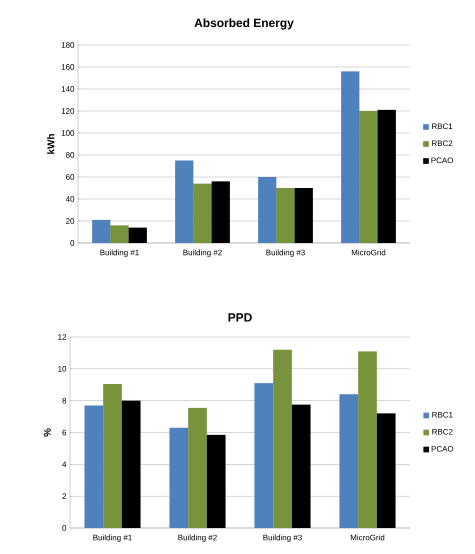  What do you see at coordinates (50, 144) in the screenshot?
I see `y-axis-title: kWh` at bounding box center [50, 144].